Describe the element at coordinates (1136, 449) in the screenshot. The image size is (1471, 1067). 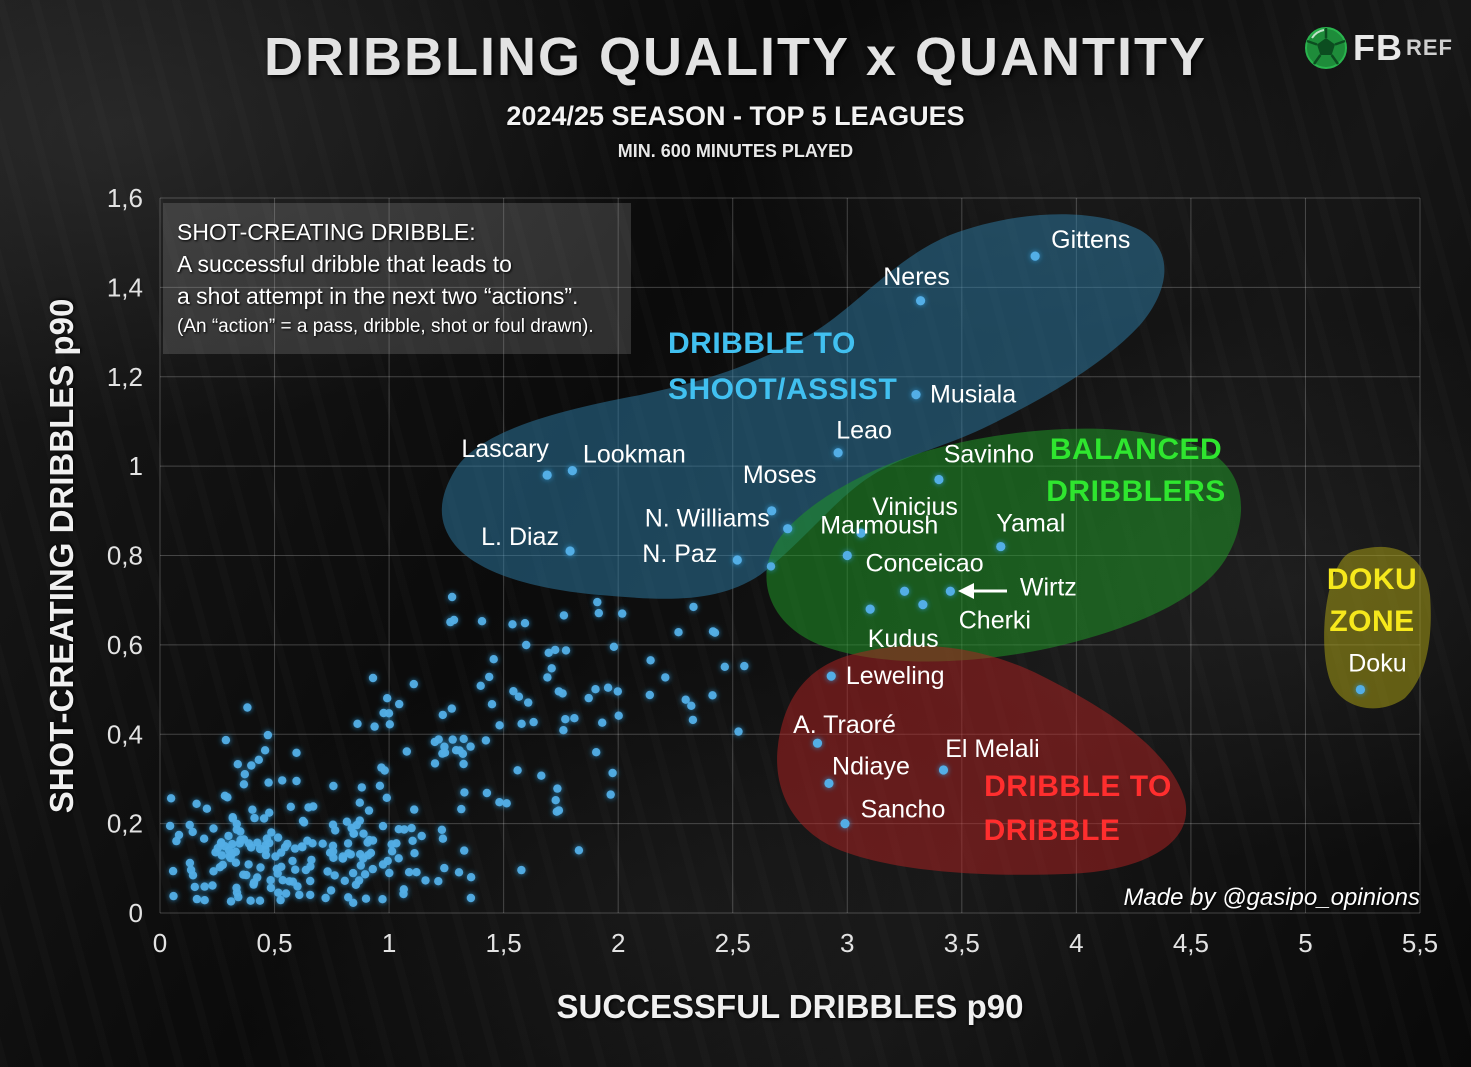
I see `zone-label-balanced-line1: BALANCED` at that location.